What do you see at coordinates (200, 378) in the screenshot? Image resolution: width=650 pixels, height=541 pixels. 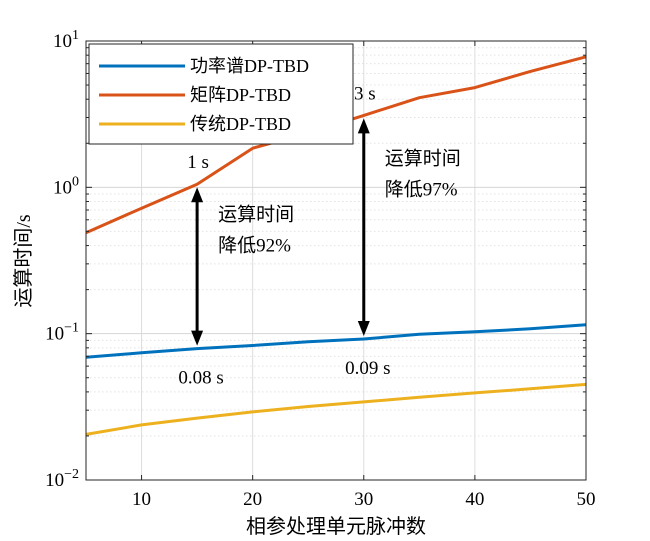 I see `annotation-bottom-label: 0.08 s` at bounding box center [200, 378].